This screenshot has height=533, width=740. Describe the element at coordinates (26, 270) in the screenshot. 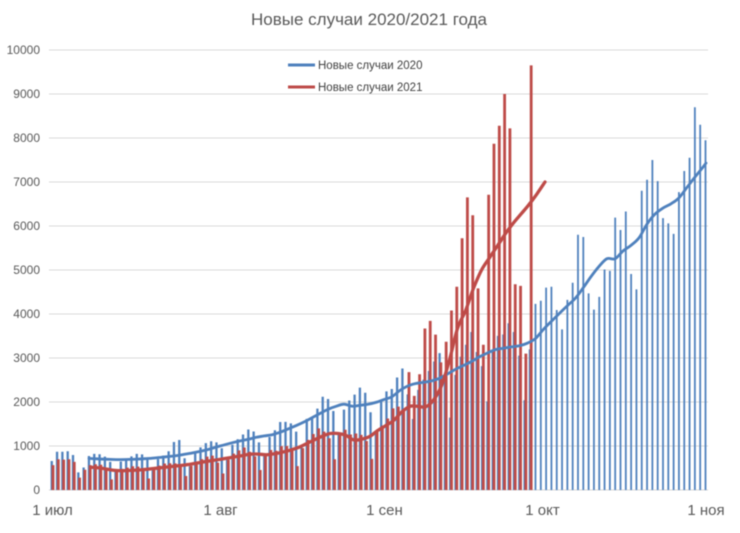

I see `svg-text: 5000` at that location.